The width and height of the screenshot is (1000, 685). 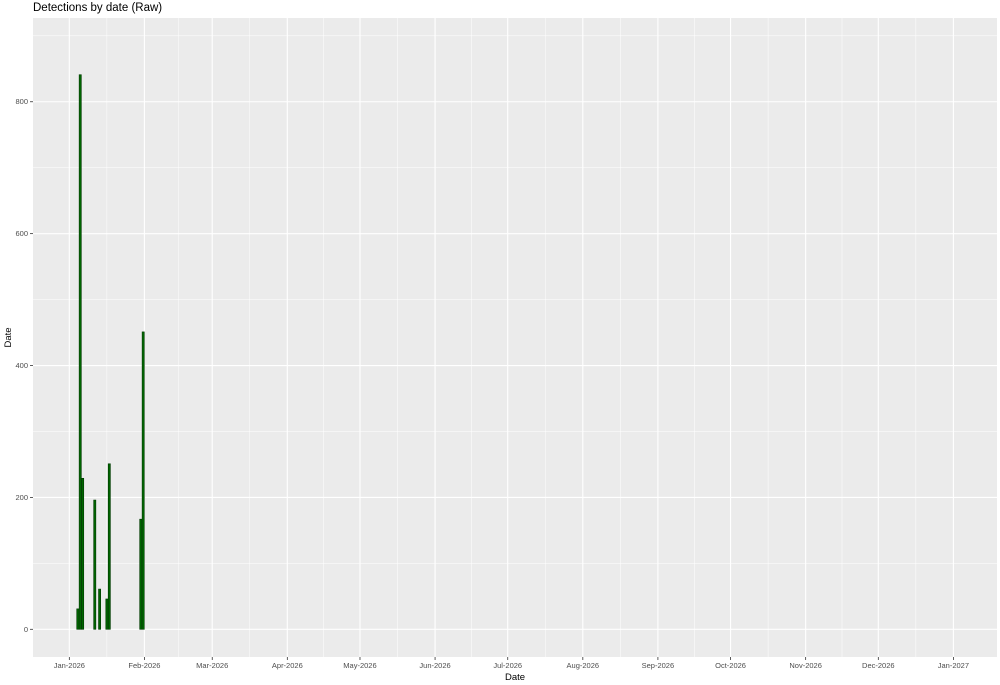 I want to click on y-tick-label: 800, so click(x=21, y=101).